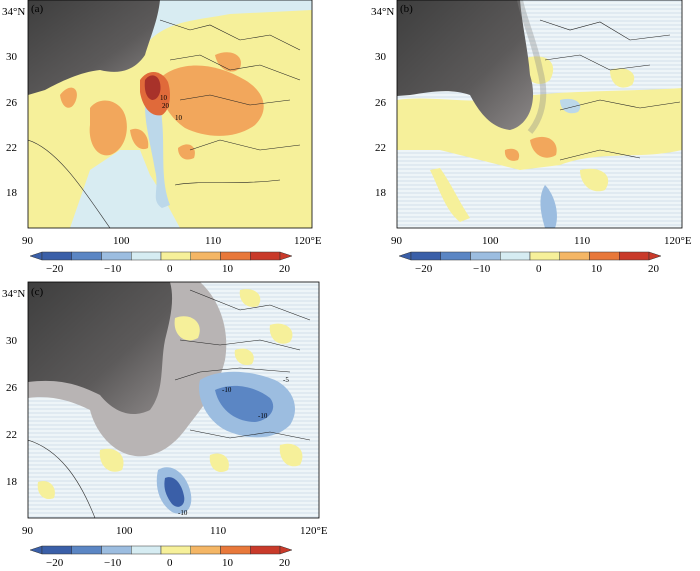 The width and height of the screenshot is (700, 571). I want to click on panel-b-lon-tick: 110, so click(582, 241).